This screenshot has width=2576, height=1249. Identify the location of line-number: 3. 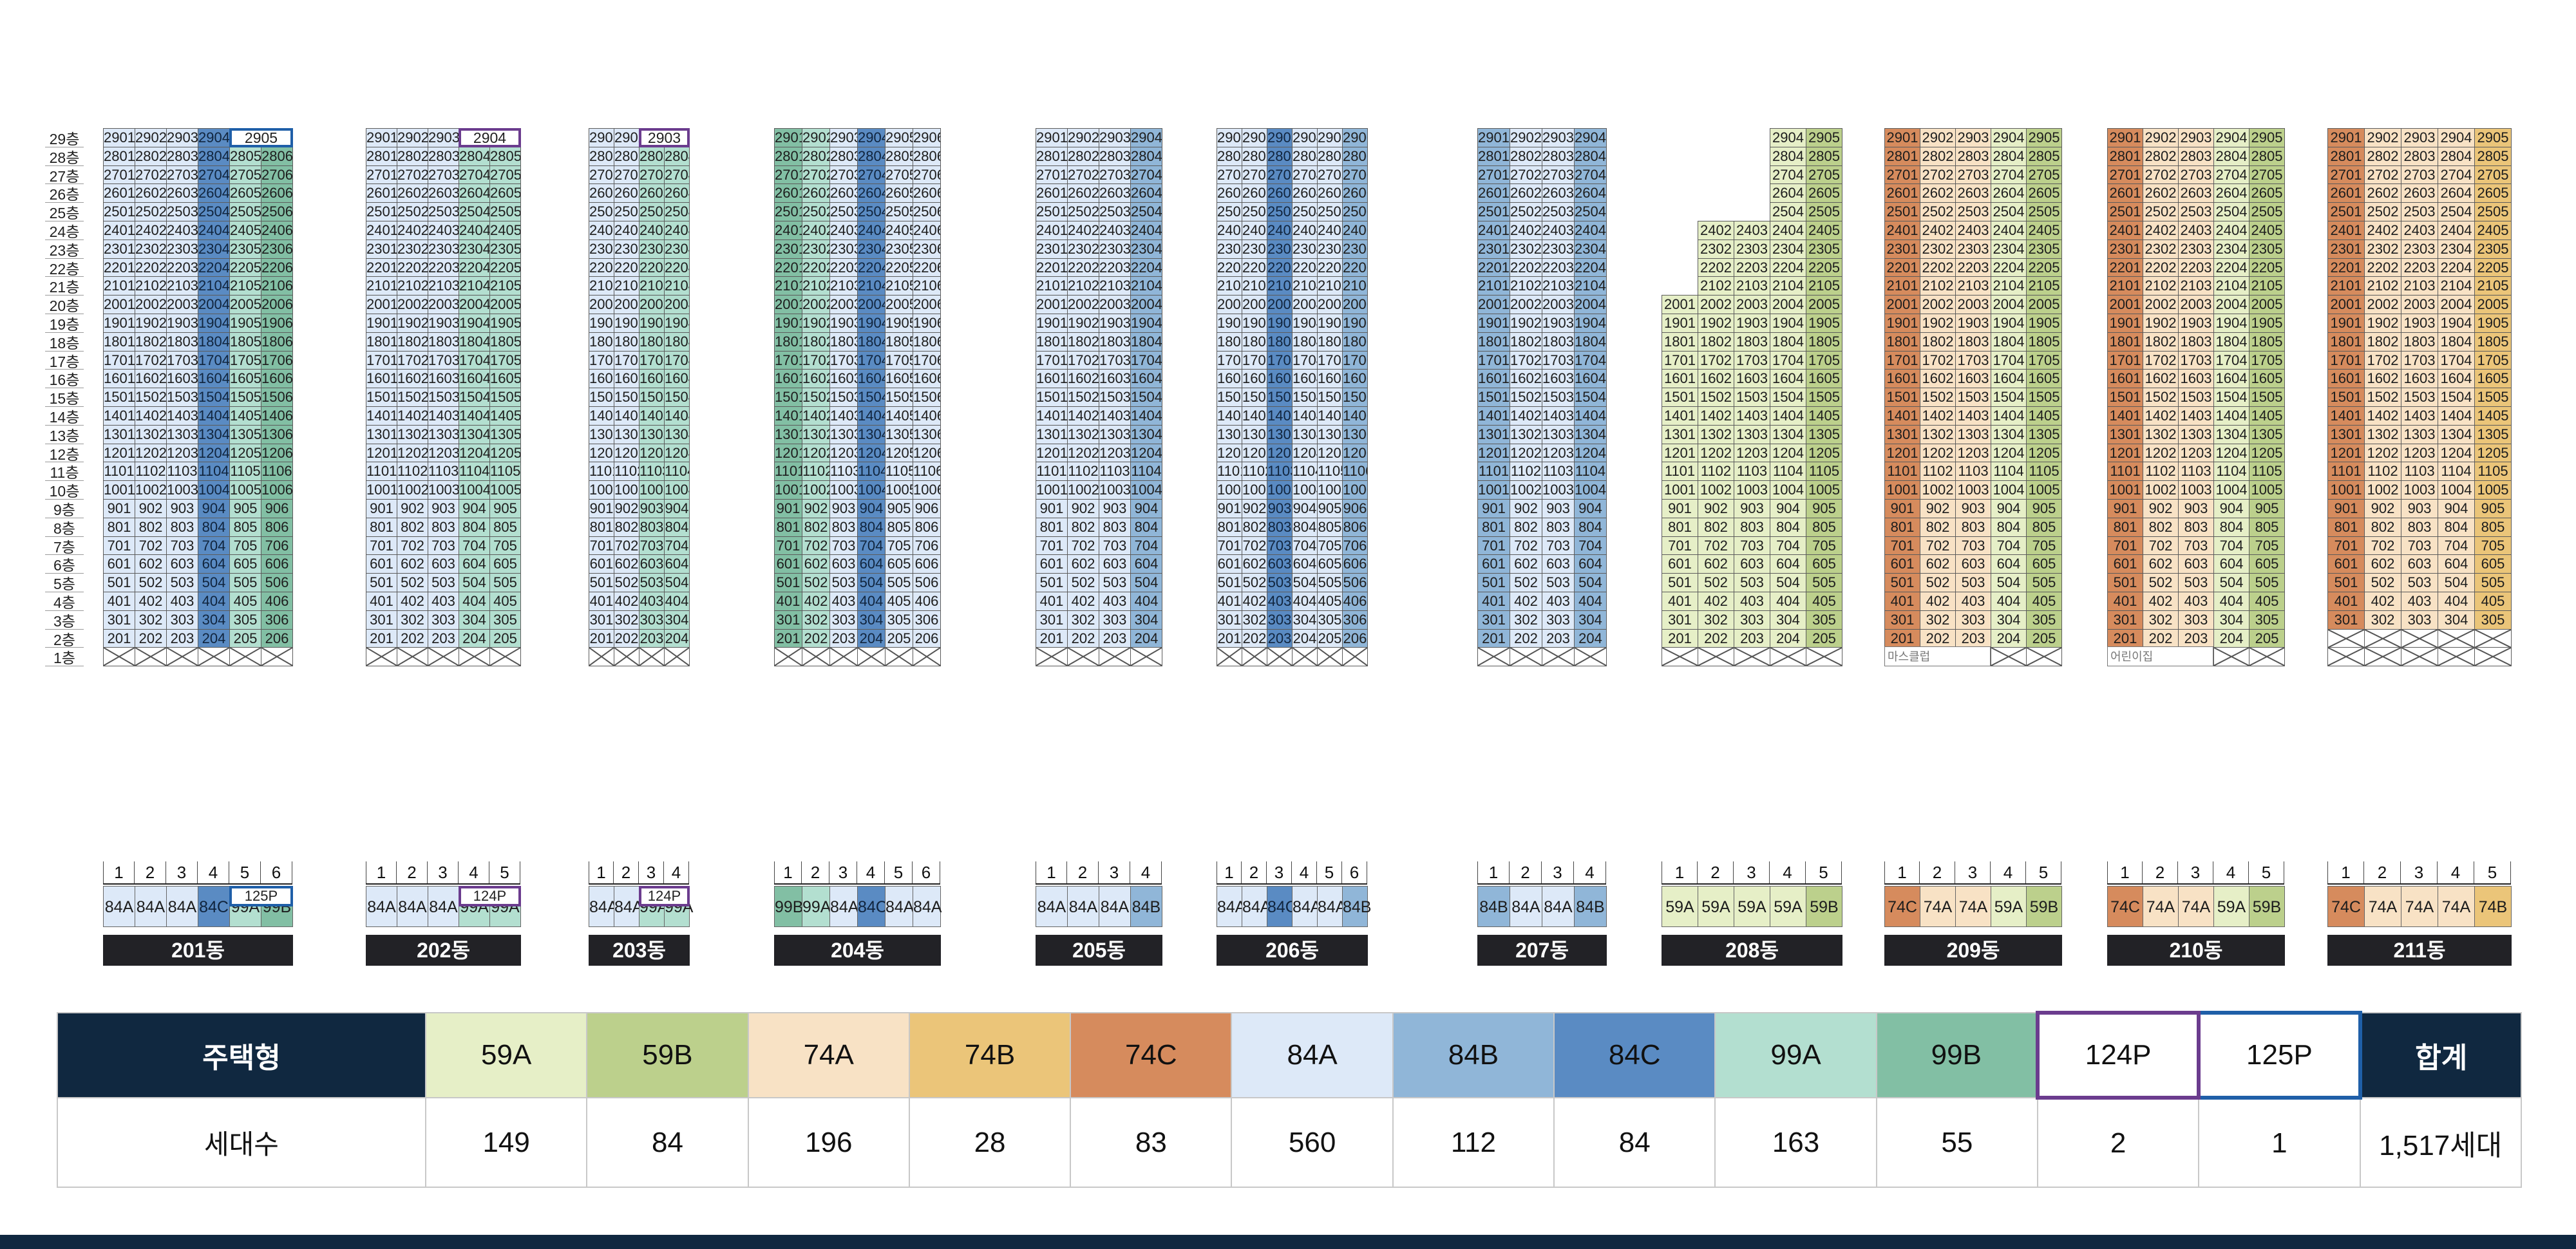
(1558, 872).